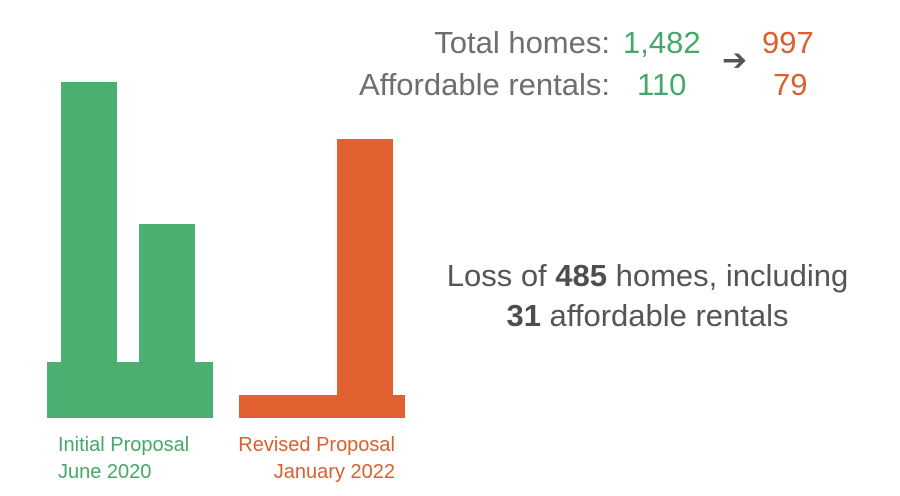 Image resolution: width=900 pixels, height=496 pixels. I want to click on homes-lost-value: 485, so click(581, 275).